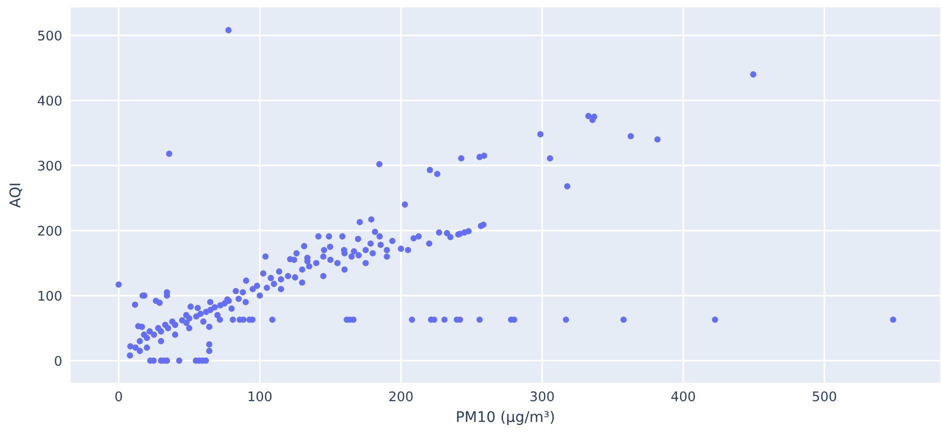  Describe the element at coordinates (58, 361) in the screenshot. I see `y-tick-label: 0` at that location.